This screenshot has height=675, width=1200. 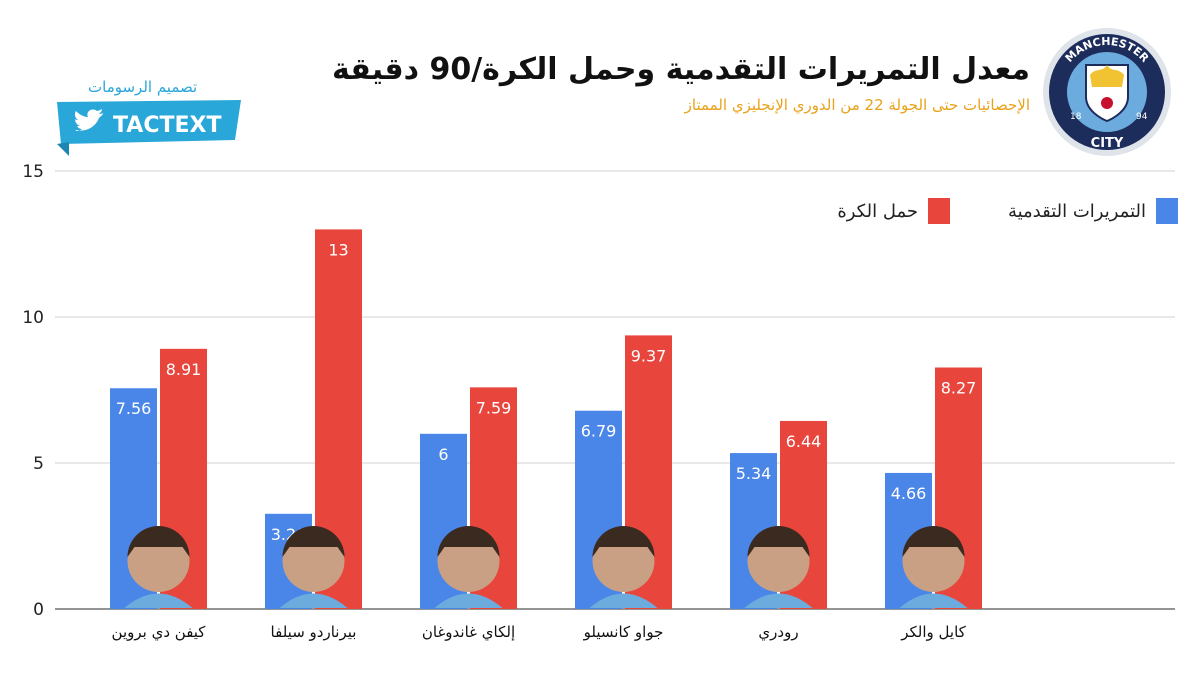 What do you see at coordinates (778, 632) in the screenshot?
I see `category-label: رودري` at bounding box center [778, 632].